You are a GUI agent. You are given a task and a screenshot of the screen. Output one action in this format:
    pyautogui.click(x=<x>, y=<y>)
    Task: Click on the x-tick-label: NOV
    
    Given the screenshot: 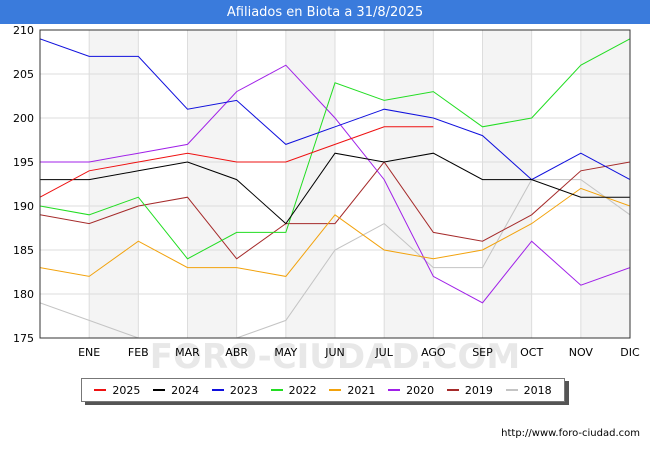 What is the action you would take?
    pyautogui.click(x=581, y=352)
    